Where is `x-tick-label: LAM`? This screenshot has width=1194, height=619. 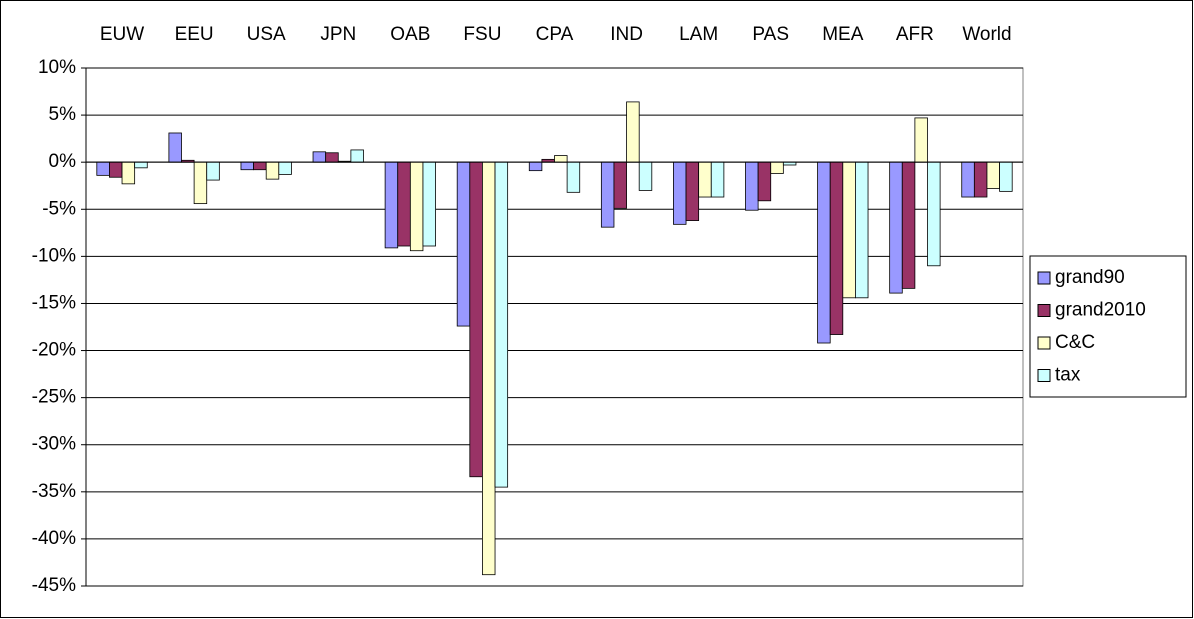
x-tick-label: LAM is located at coordinates (698, 34).